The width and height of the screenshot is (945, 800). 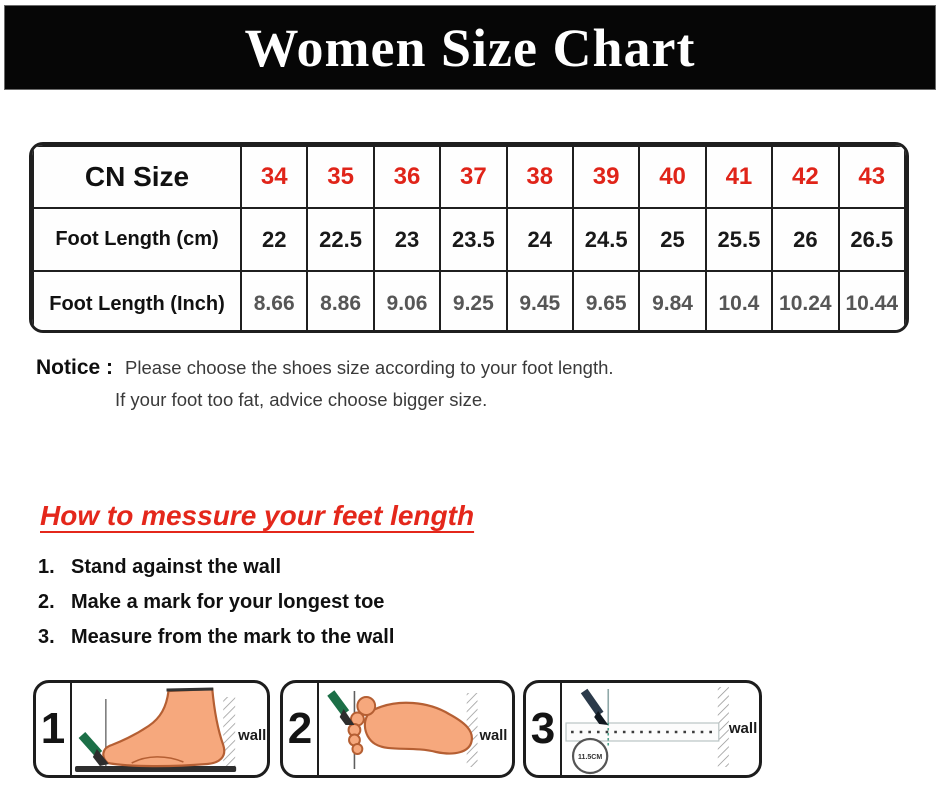 I want to click on guide-heading: How to messure your feet length, so click(x=257, y=515).